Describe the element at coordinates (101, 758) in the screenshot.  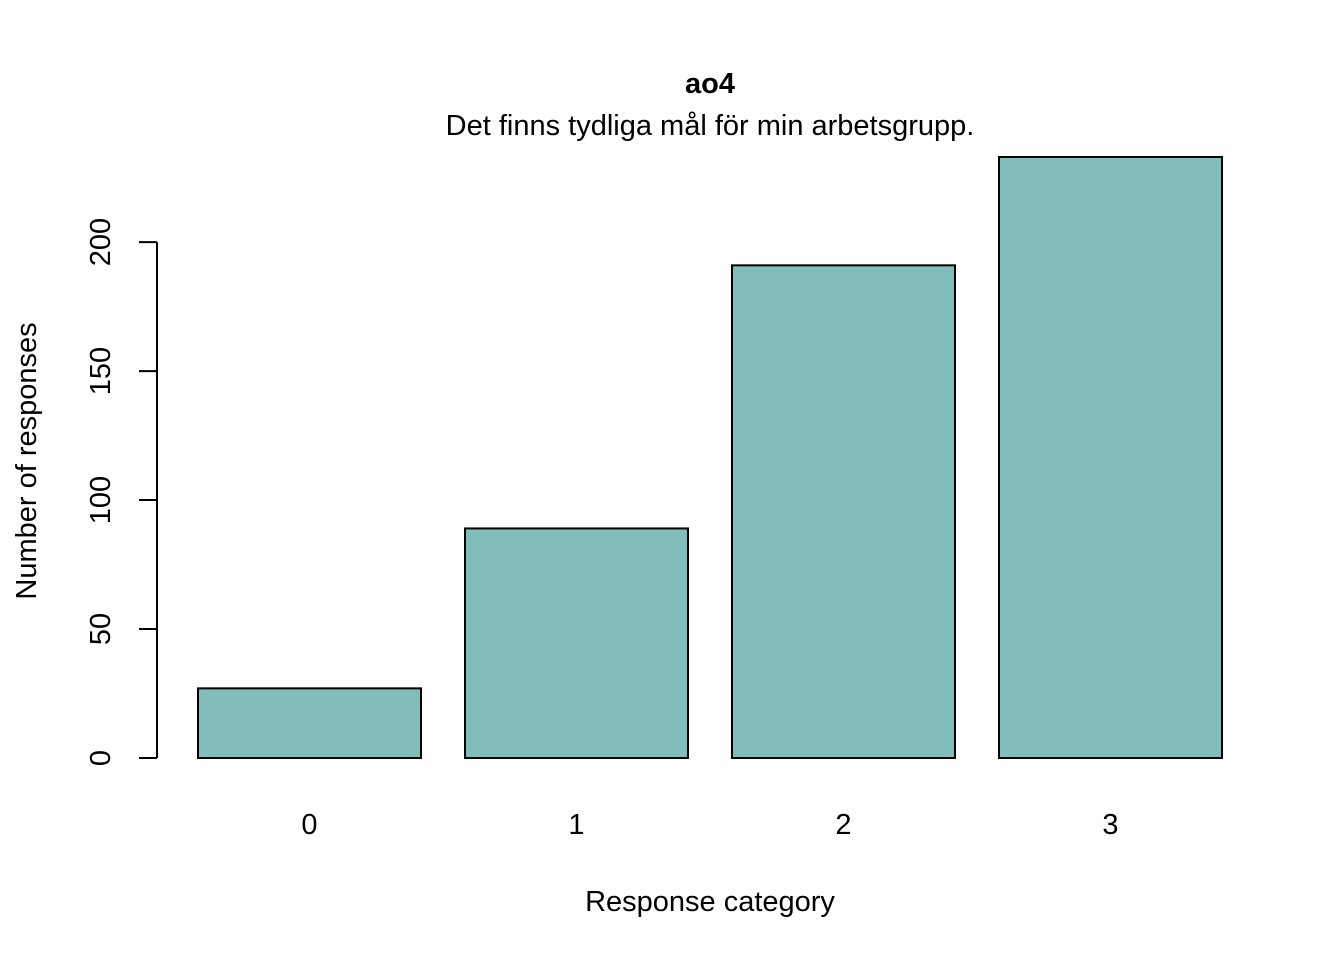
I see `y-tick-label-0: 0` at that location.